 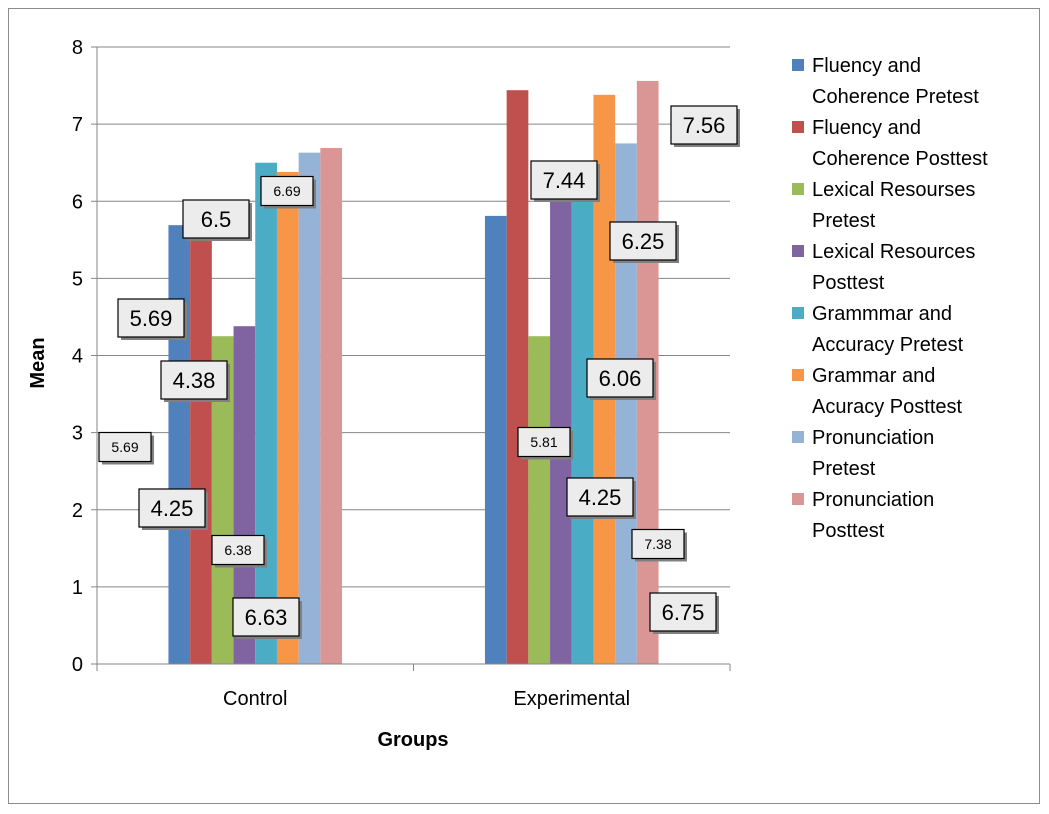 I want to click on data-label: 6.75, so click(x=683, y=612).